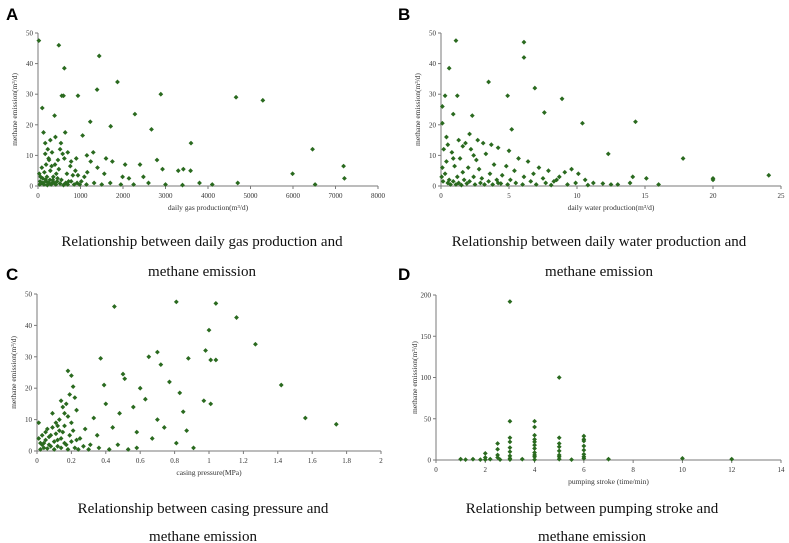  Describe the element at coordinates (12, 14) in the screenshot. I see `panel-letter: A` at that location.